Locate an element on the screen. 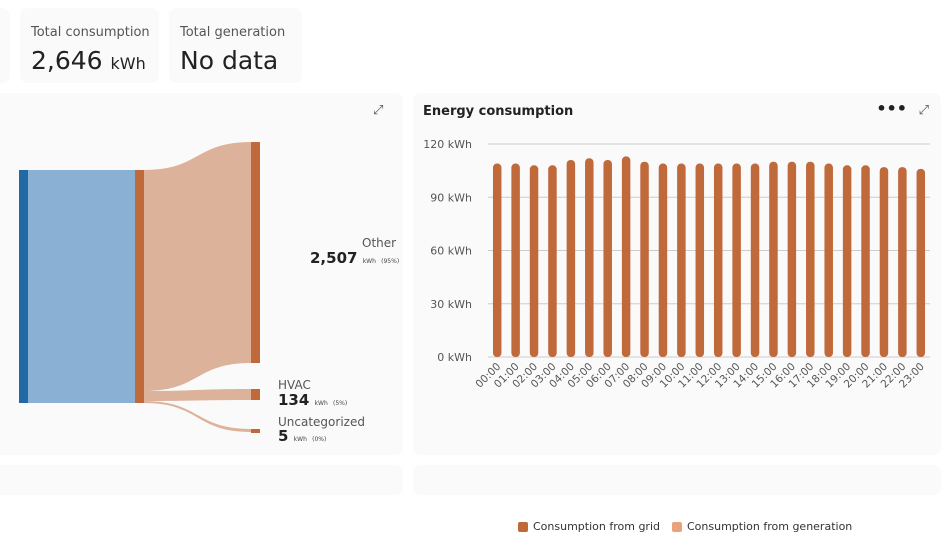  sankey-flow-hvac is located at coordinates (197, 395).